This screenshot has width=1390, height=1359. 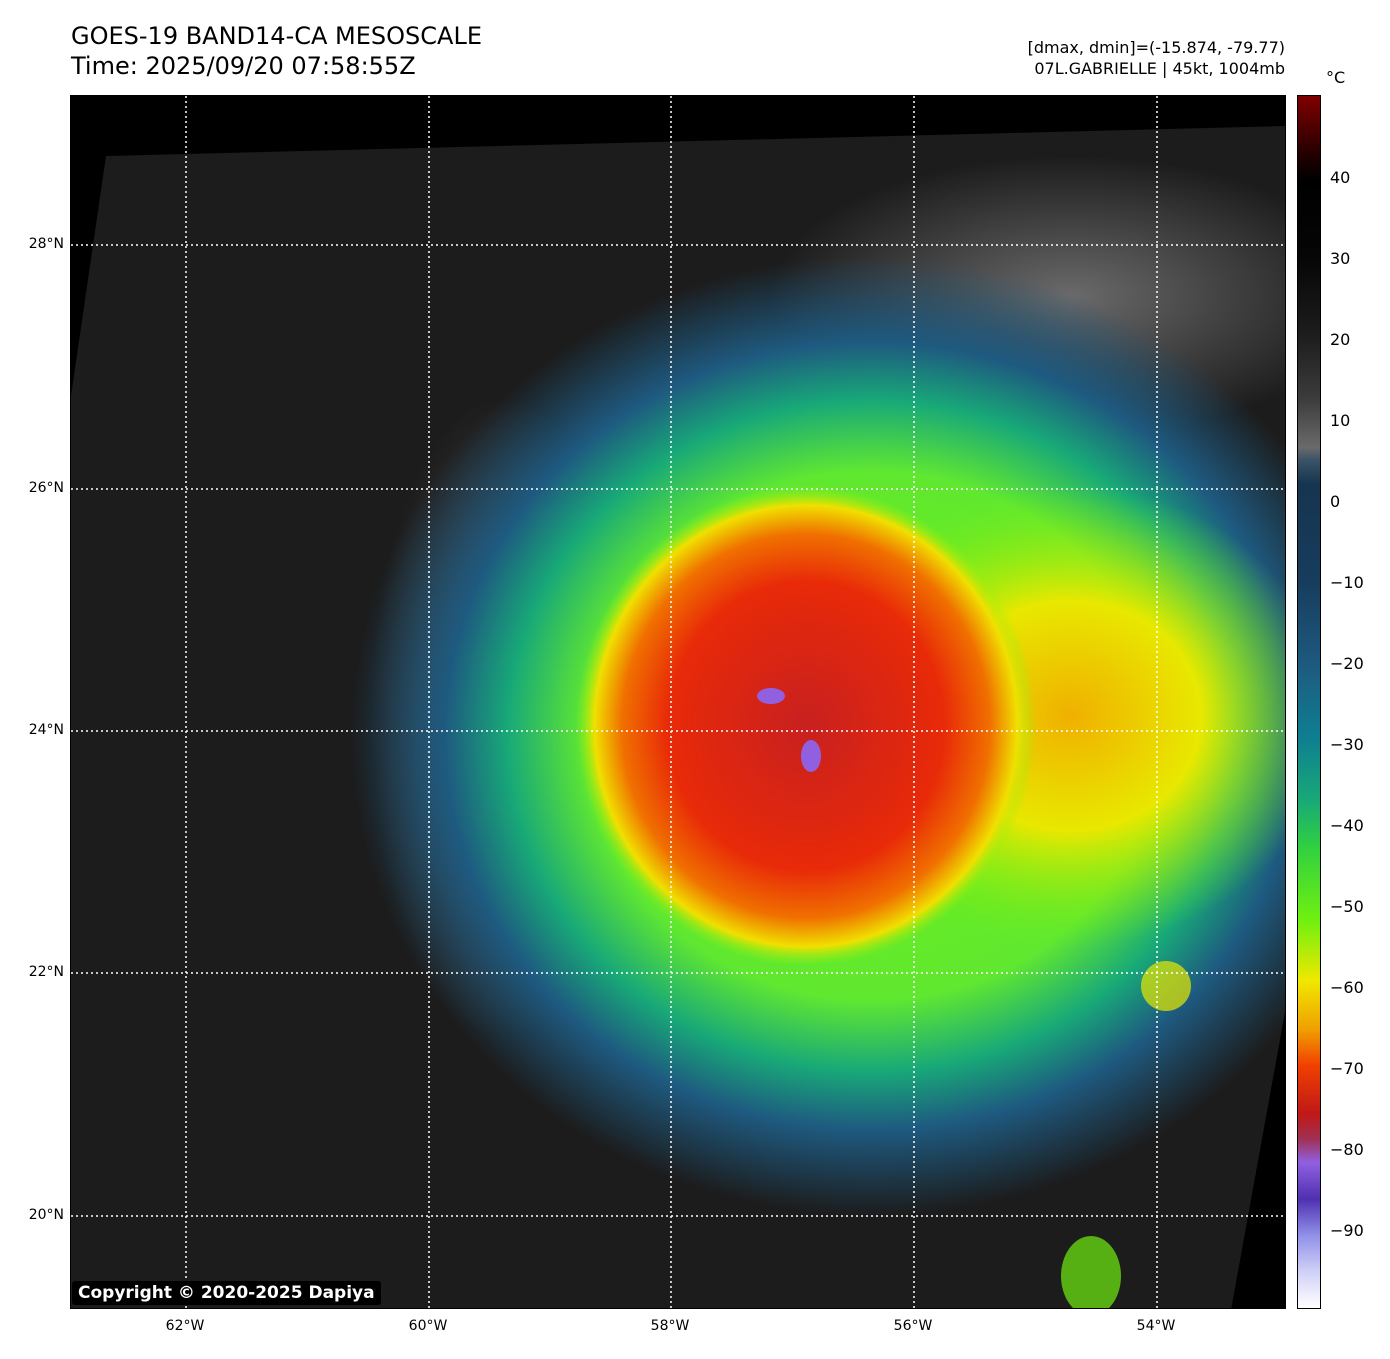 What do you see at coordinates (46, 730) in the screenshot?
I see `lat-label: 24°N` at bounding box center [46, 730].